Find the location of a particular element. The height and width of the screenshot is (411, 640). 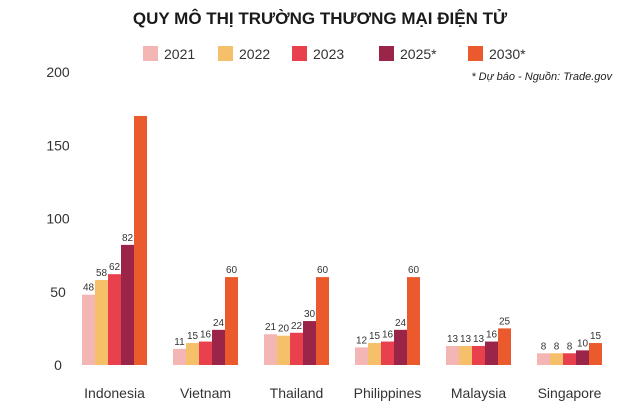

x-tick-label: Philippines is located at coordinates (388, 393).